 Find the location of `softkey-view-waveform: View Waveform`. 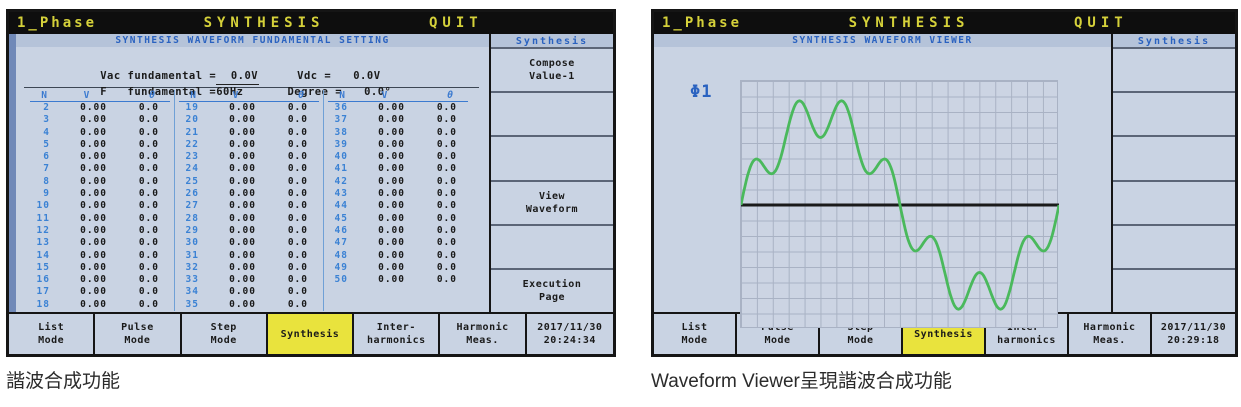

softkey-view-waveform: View Waveform is located at coordinates (552, 204).